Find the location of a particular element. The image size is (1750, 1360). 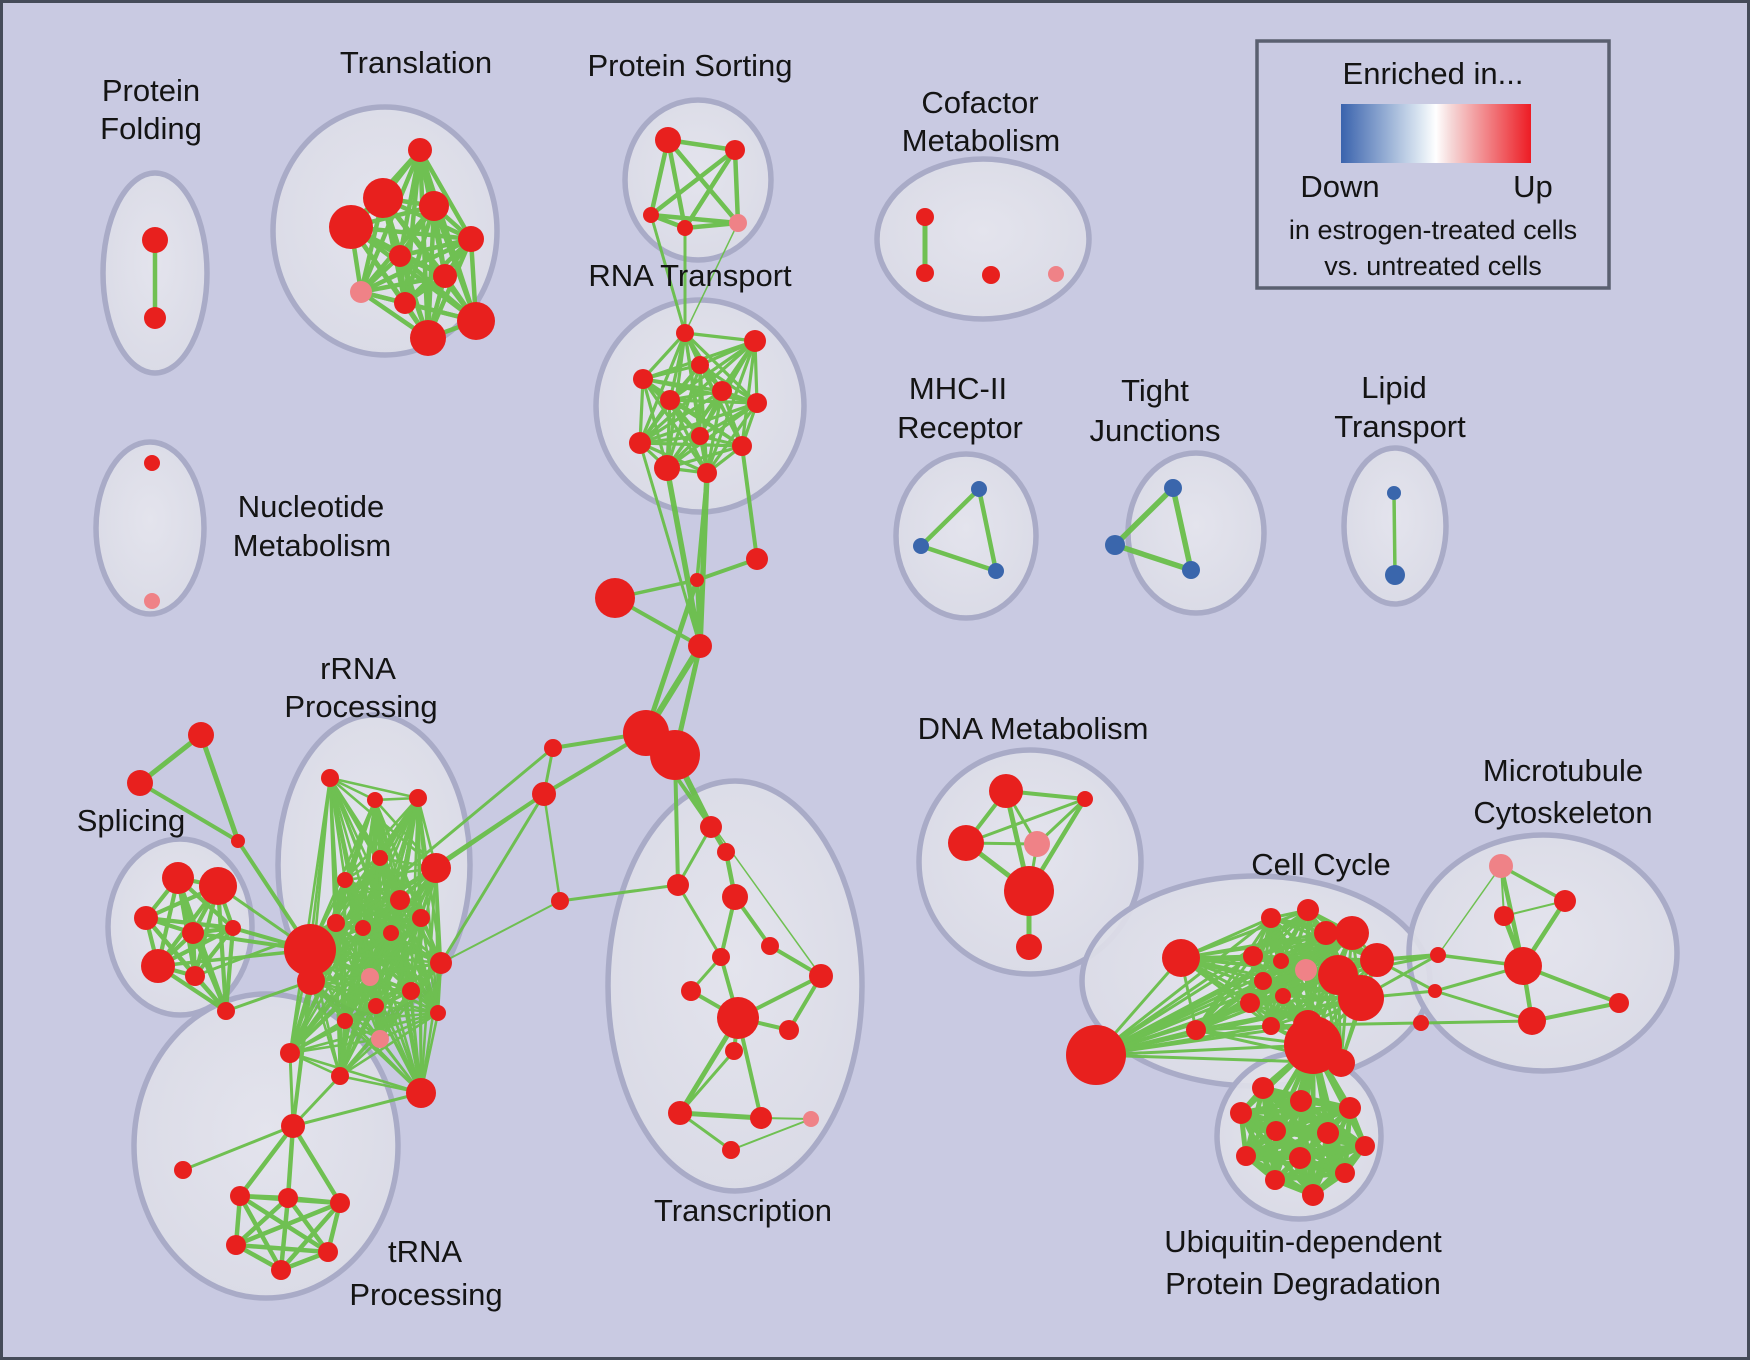

cluster-ellipse-mhc-ii-receptor is located at coordinates (966, 536).